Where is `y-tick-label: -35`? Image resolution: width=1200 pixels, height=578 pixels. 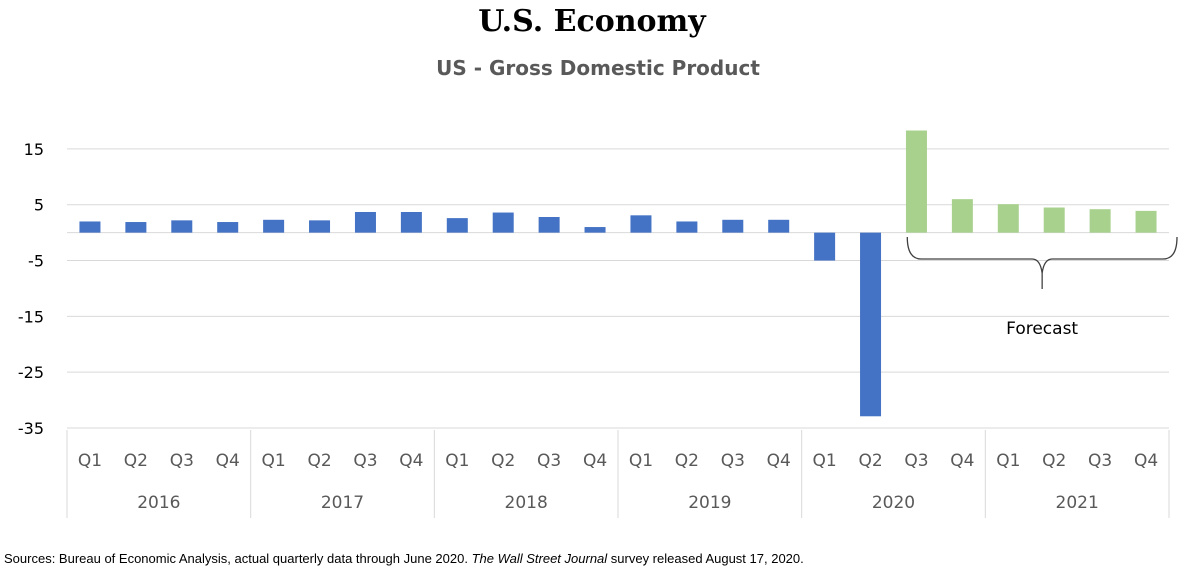 y-tick-label: -35 is located at coordinates (31, 428).